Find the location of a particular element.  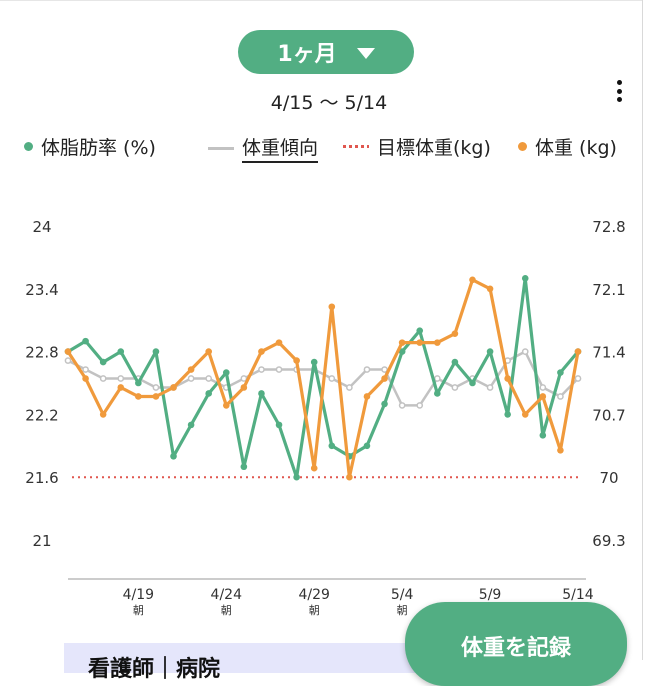

legend-trend-label: 体重傾向 is located at coordinates (280, 148).